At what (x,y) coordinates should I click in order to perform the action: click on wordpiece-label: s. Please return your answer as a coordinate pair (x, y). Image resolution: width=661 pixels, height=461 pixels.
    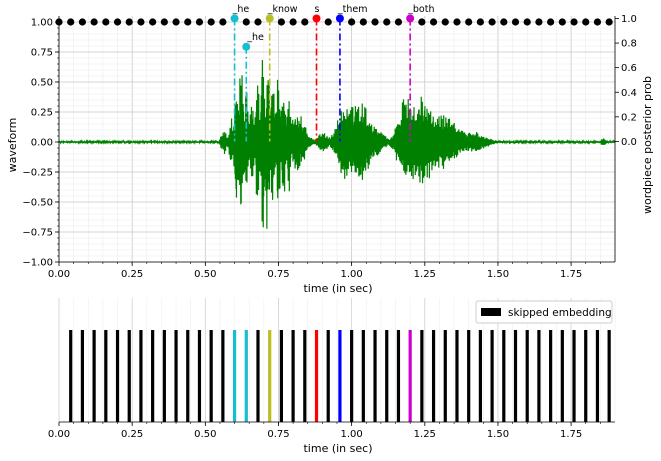
    Looking at the image, I should click on (317, 9).